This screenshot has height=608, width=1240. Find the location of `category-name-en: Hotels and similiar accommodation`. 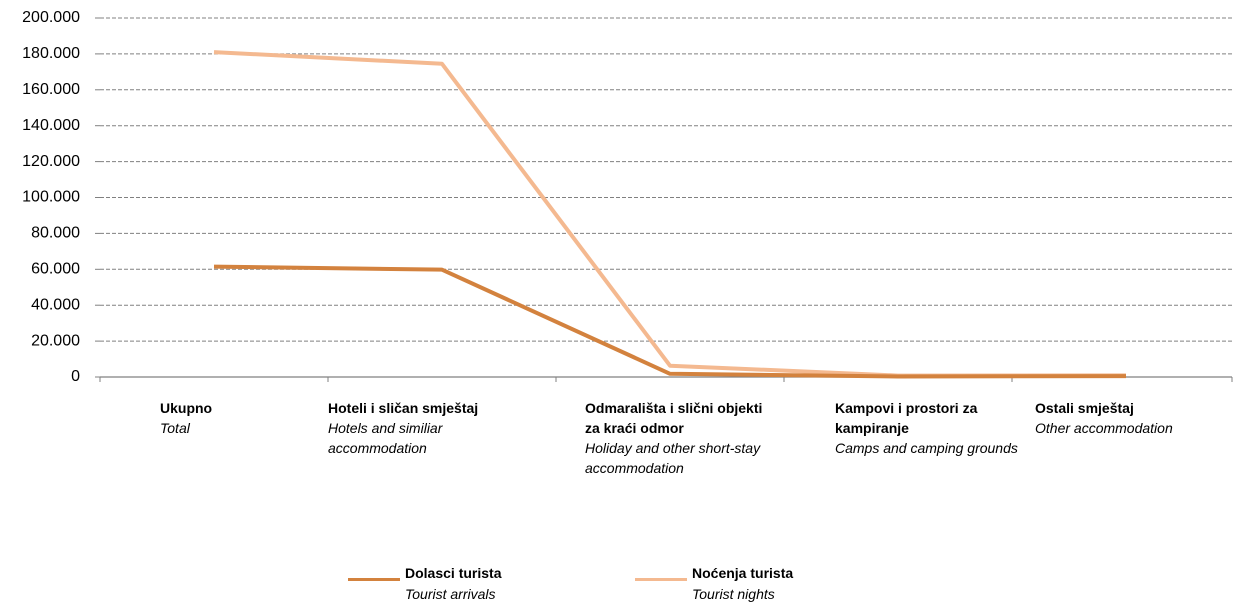

category-name-en: Hotels and similiar accommodation is located at coordinates (385, 438).